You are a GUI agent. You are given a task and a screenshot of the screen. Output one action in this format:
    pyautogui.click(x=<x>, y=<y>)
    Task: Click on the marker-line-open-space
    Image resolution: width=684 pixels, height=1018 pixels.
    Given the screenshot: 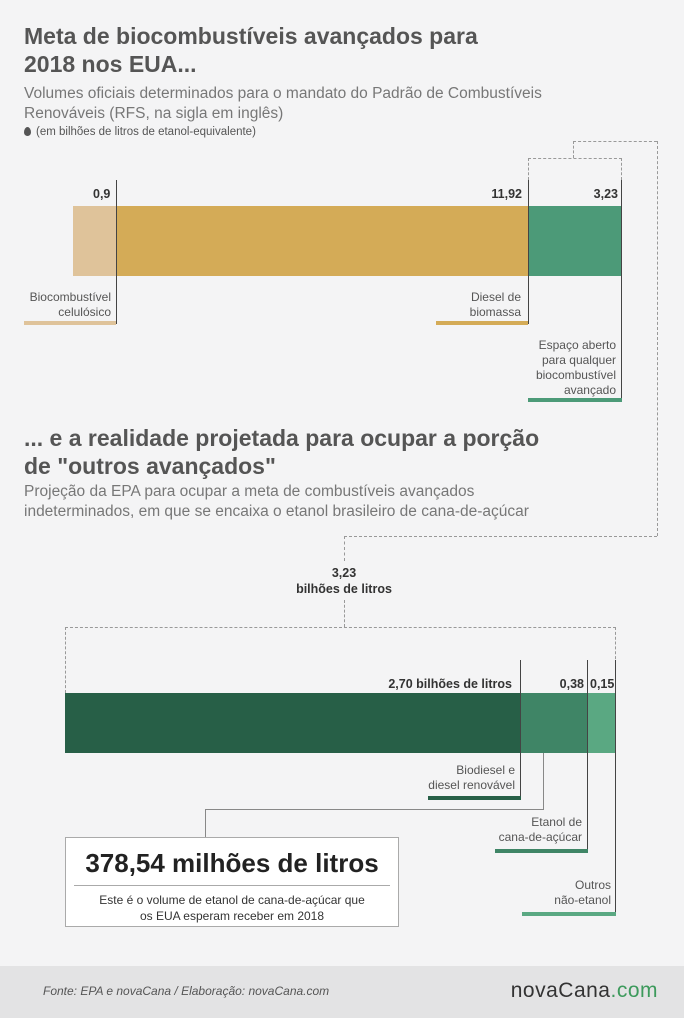 What is the action you would take?
    pyautogui.click(x=621, y=290)
    